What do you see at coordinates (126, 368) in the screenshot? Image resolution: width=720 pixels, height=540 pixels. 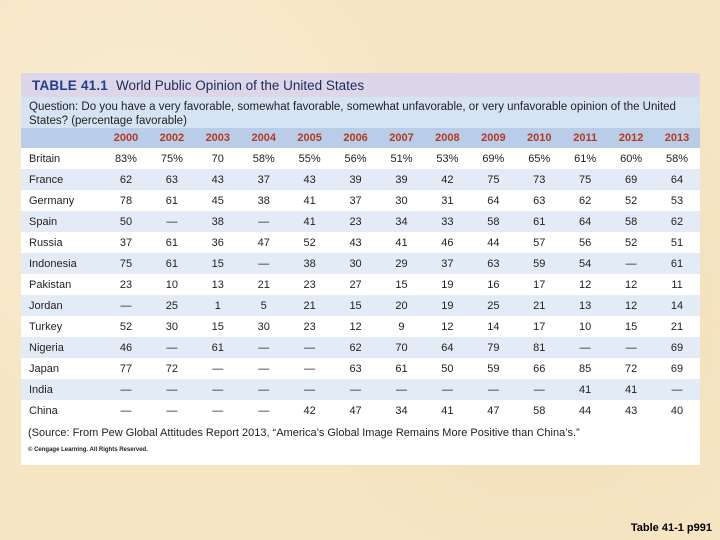 I see `value-cell: 77` at bounding box center [126, 368].